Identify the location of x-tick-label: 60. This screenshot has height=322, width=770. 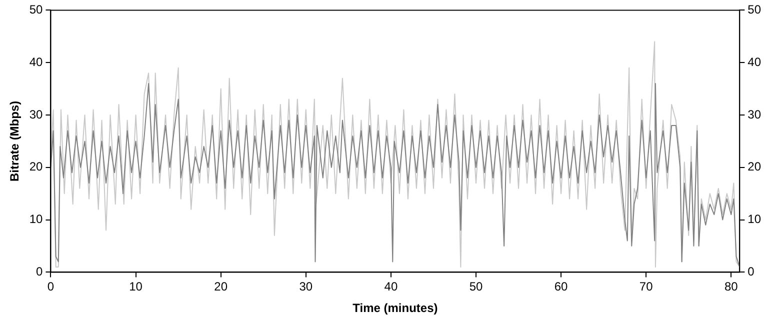
(561, 287).